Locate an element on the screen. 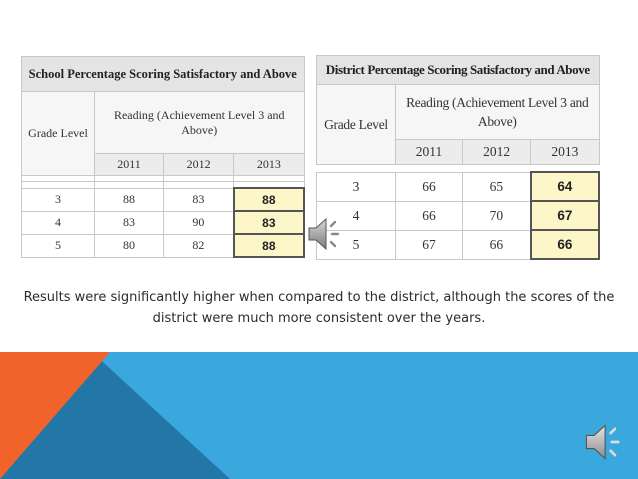  table-row: 3 88 83 88 is located at coordinates (163, 199).